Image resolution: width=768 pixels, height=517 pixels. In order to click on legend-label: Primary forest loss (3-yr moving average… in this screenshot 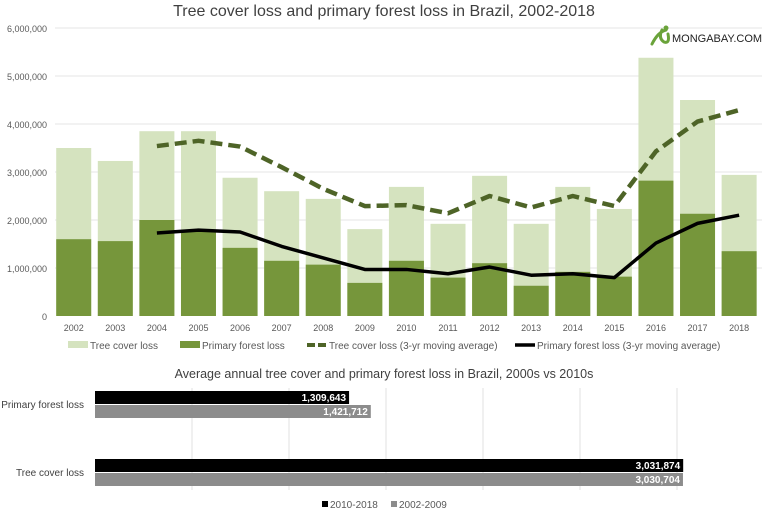, I will do `click(628, 346)`.